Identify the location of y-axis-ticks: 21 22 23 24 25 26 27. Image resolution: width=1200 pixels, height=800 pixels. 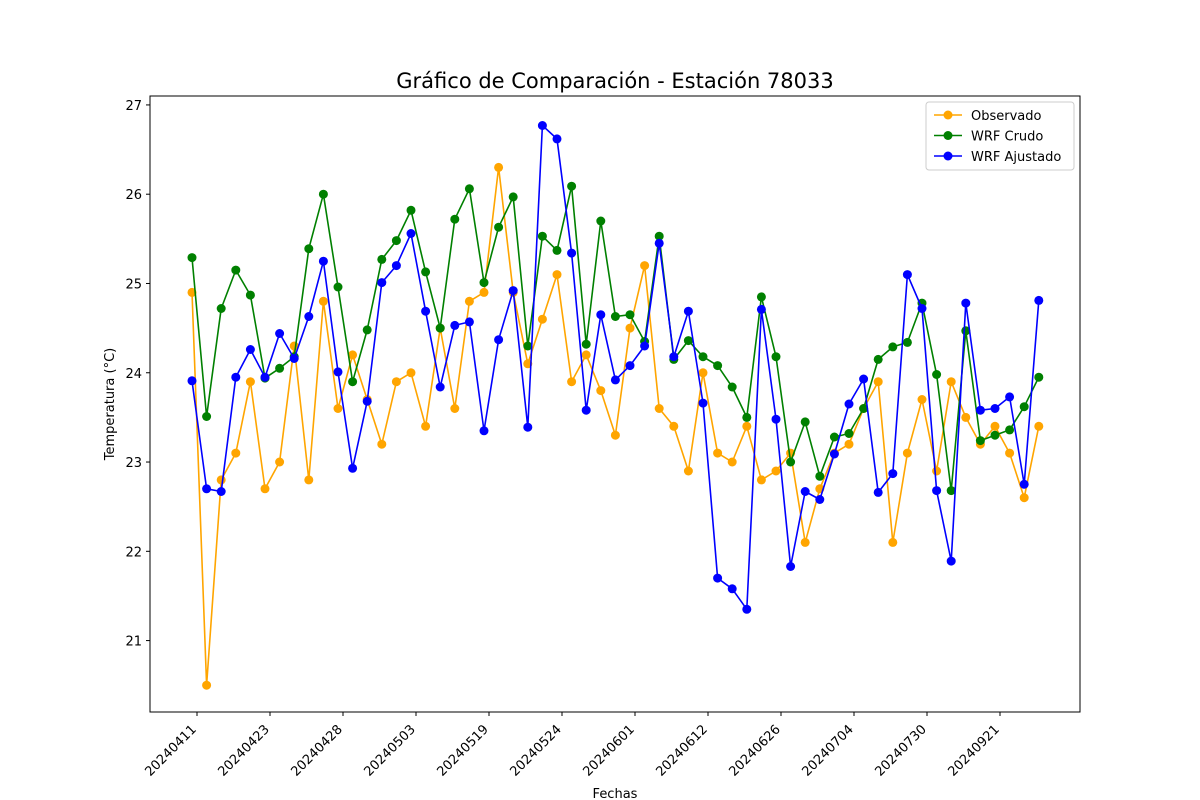
(137, 374).